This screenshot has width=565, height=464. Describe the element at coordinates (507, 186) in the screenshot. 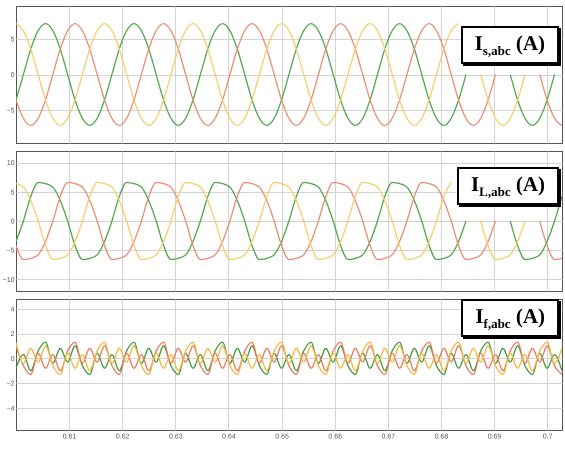

I see `text: I$_{L,abc}$ (A)` at that location.